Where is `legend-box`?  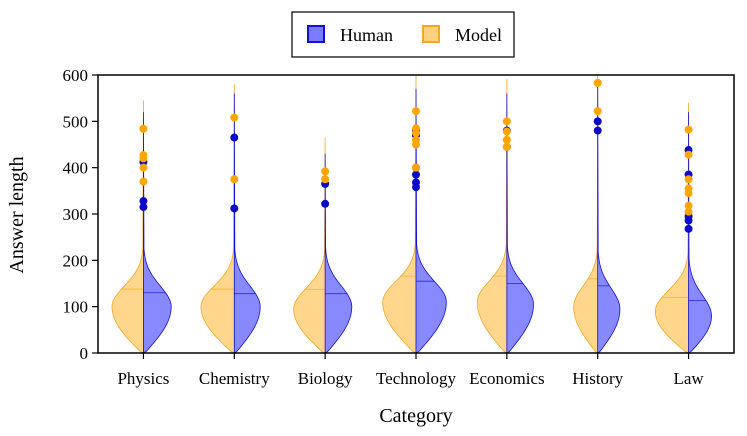
legend-box is located at coordinates (403, 34).